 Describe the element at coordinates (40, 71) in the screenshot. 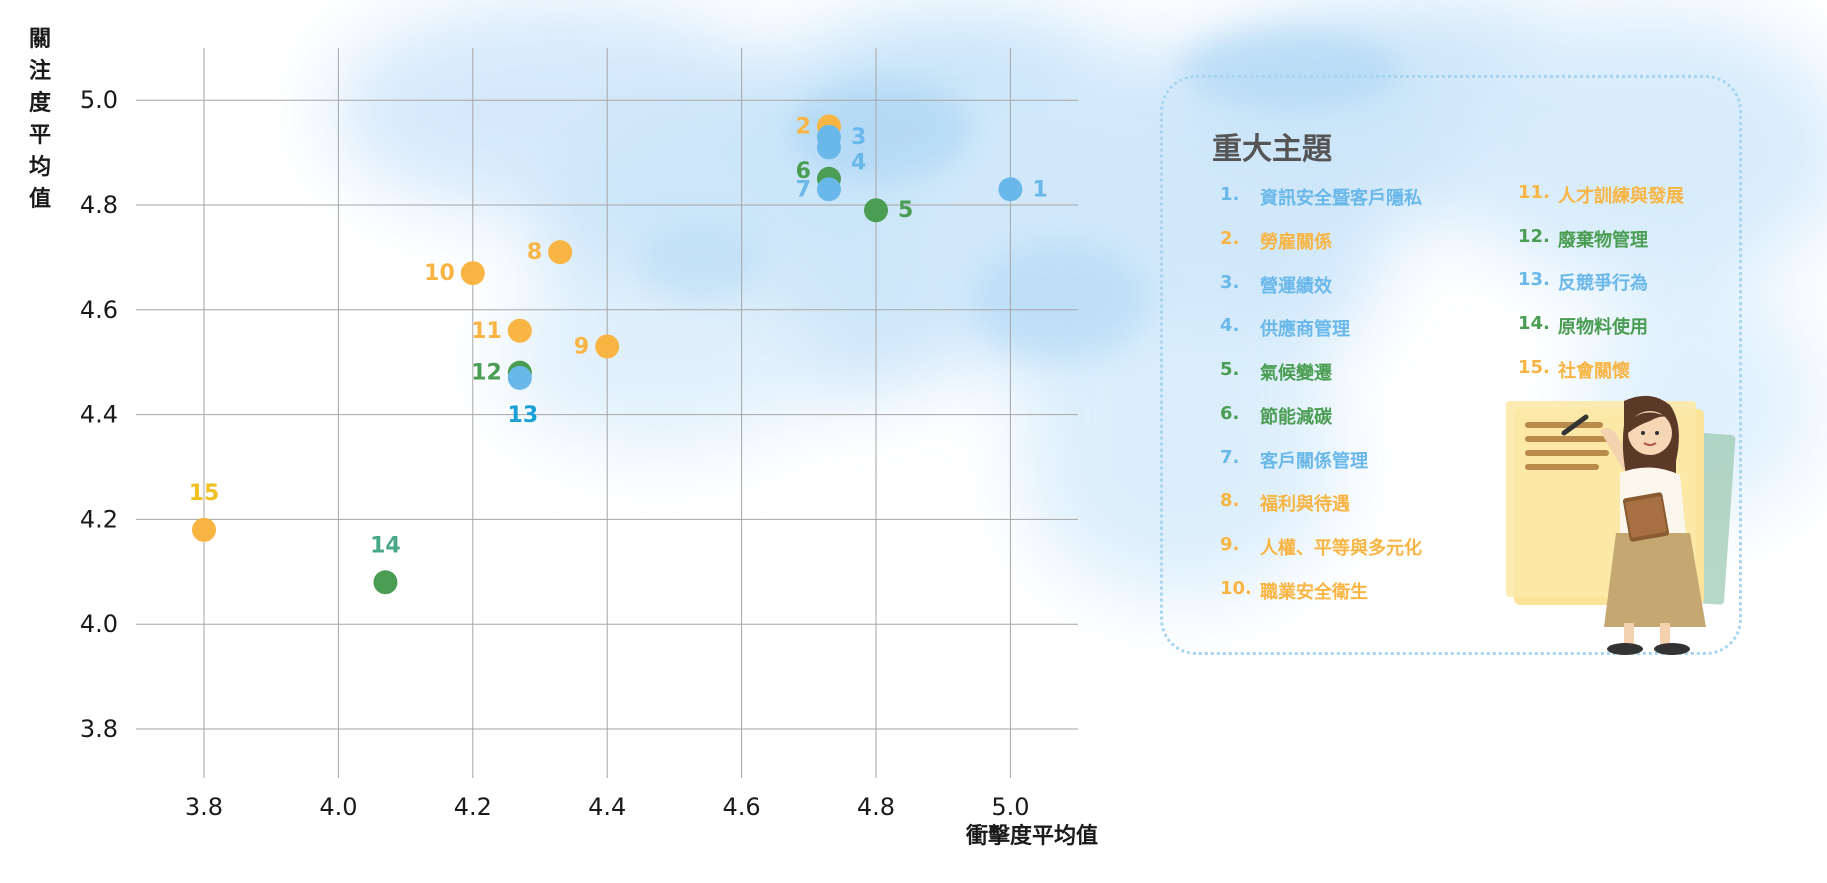

I see `y-axis-title-char: 注` at that location.